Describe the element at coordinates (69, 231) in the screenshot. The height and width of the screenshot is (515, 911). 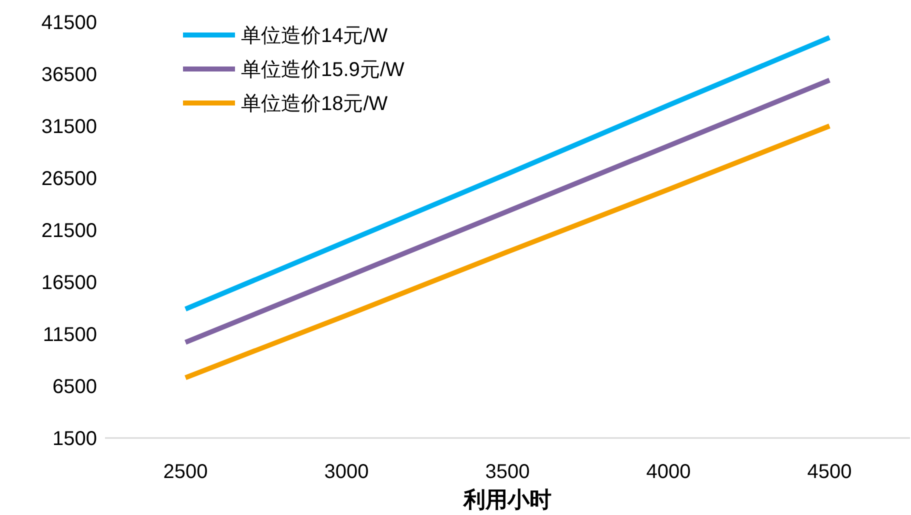
I see `y-tick-label: 21500` at that location.